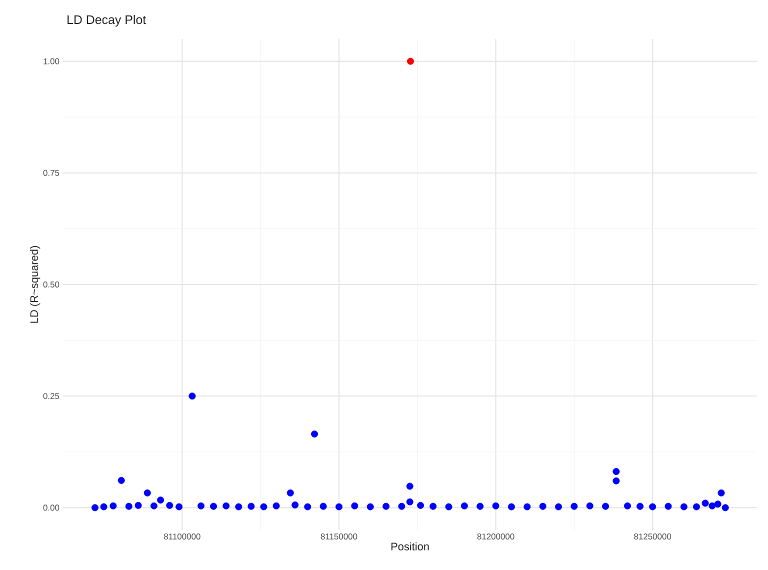 Image resolution: width=768 pixels, height=570 pixels. What do you see at coordinates (51, 173) in the screenshot?
I see `y-tick-label: 0.75` at bounding box center [51, 173].